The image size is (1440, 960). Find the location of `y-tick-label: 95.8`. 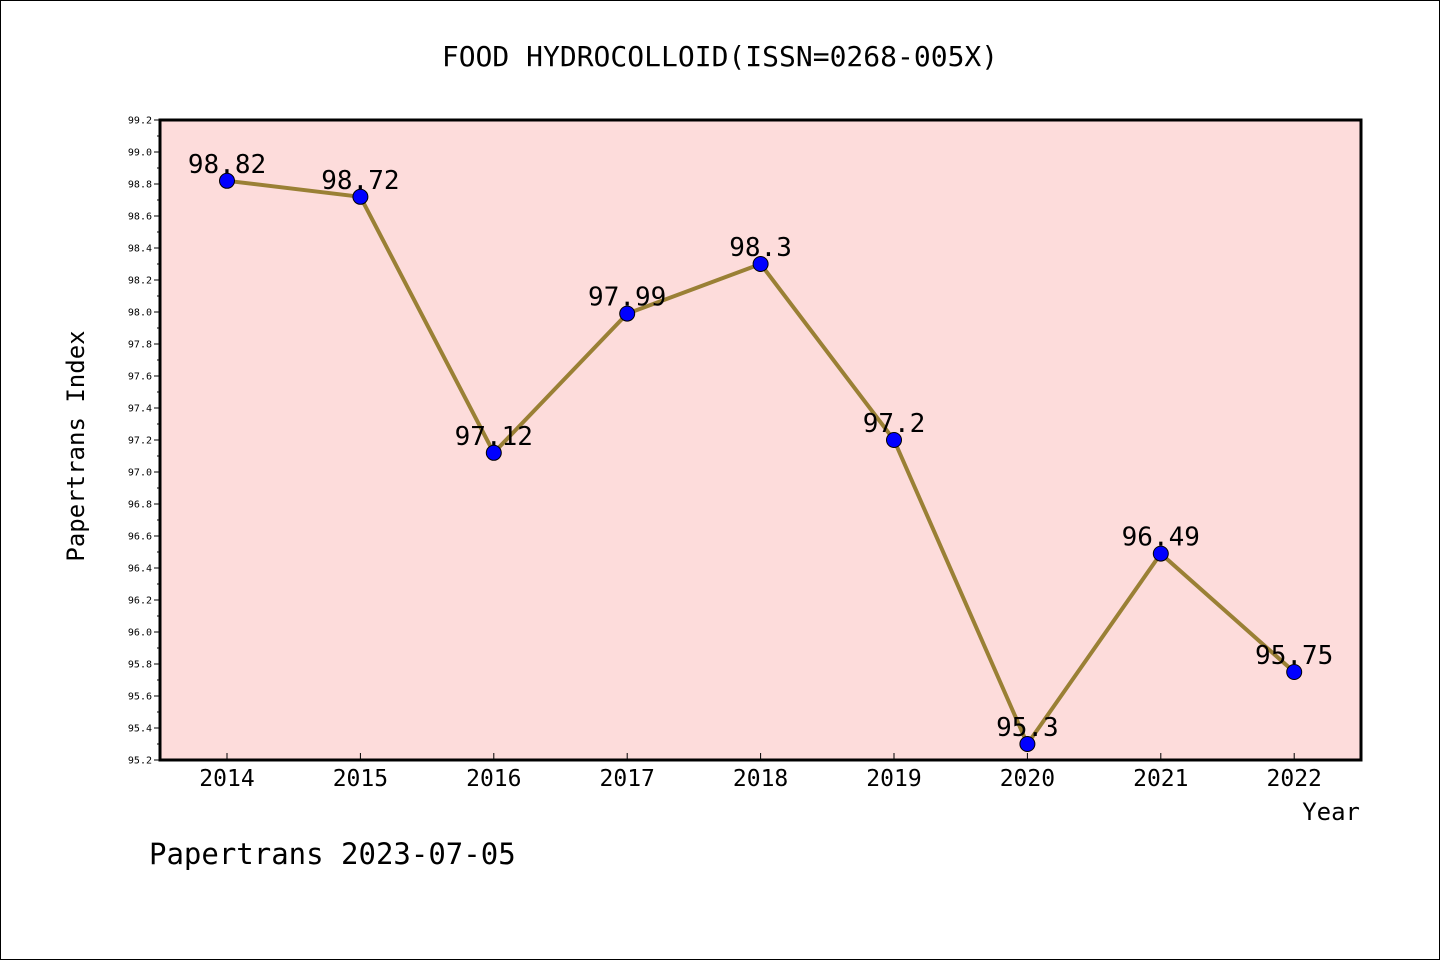

y-tick-label: 95.8 is located at coordinates (140, 665).